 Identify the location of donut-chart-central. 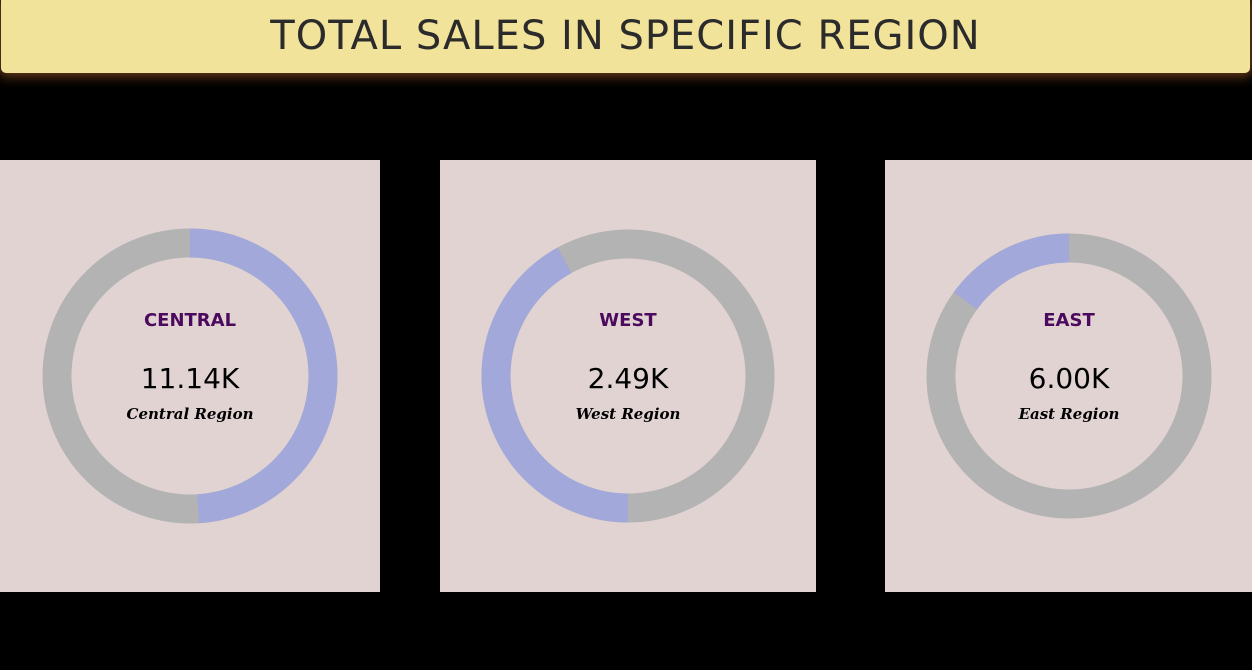
(190, 376).